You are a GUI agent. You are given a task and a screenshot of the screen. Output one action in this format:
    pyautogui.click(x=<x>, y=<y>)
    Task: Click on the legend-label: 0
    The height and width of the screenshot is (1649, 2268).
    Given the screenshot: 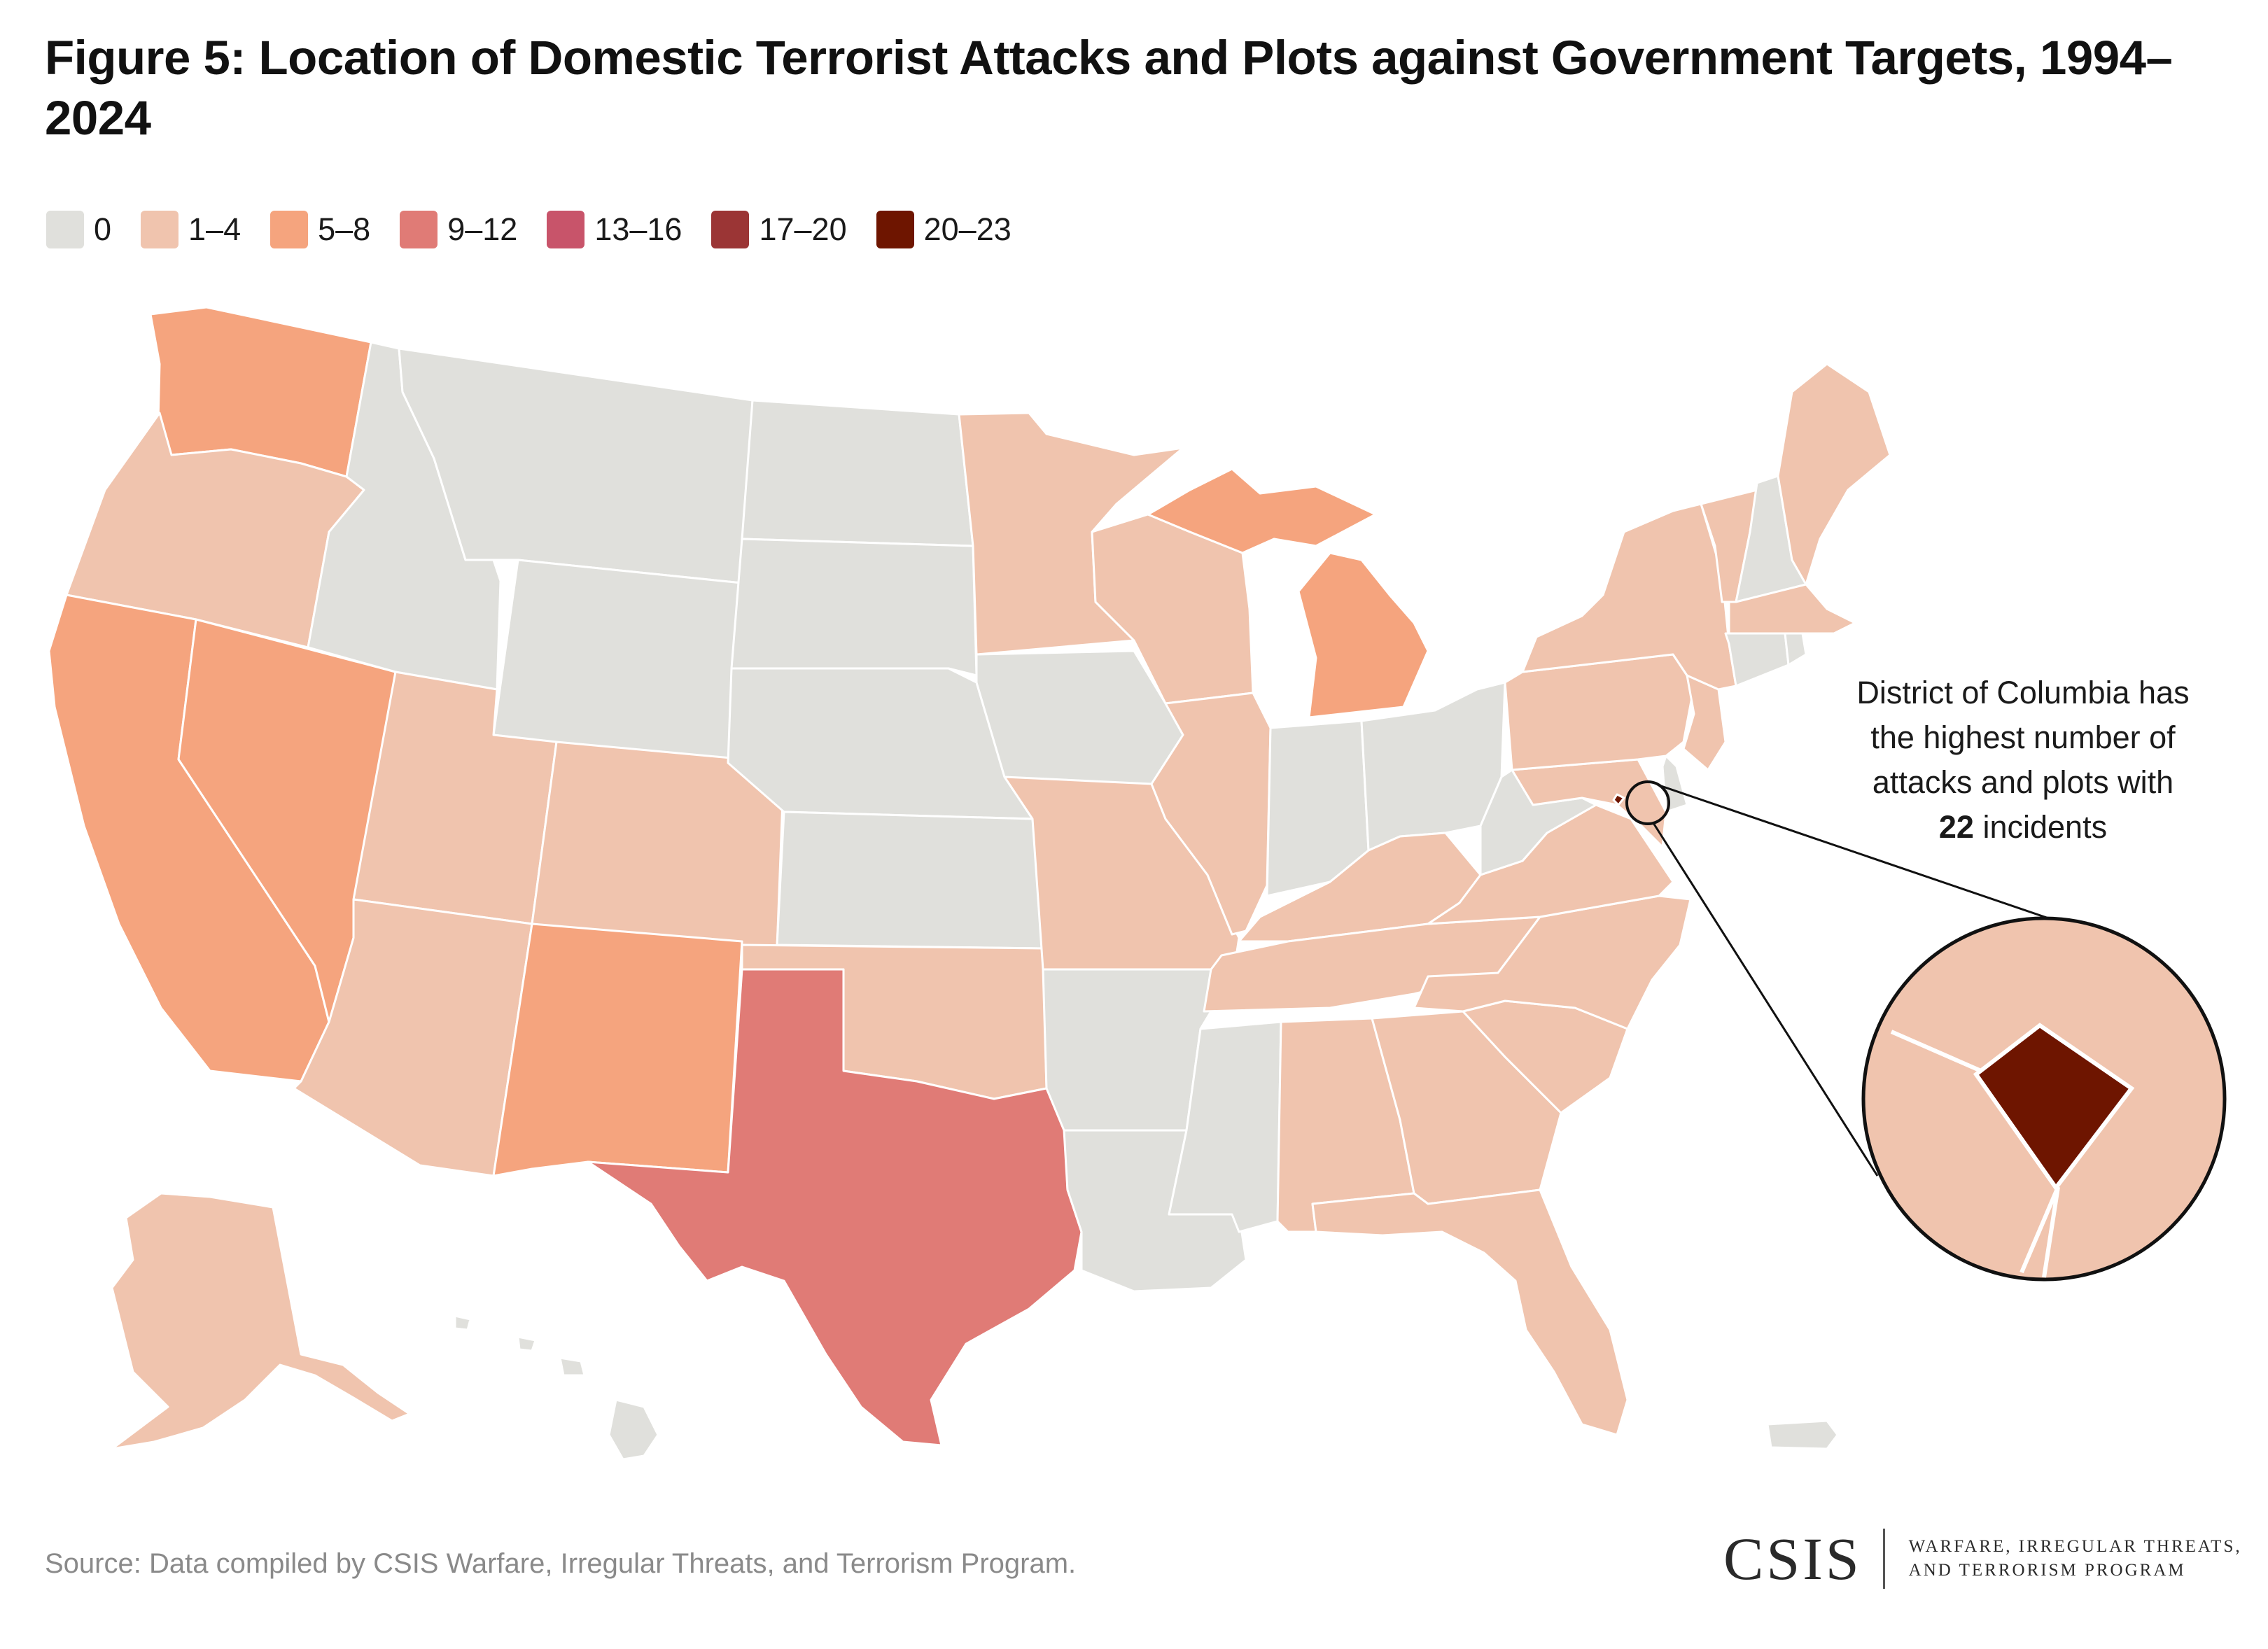 What is the action you would take?
    pyautogui.click(x=103, y=229)
    